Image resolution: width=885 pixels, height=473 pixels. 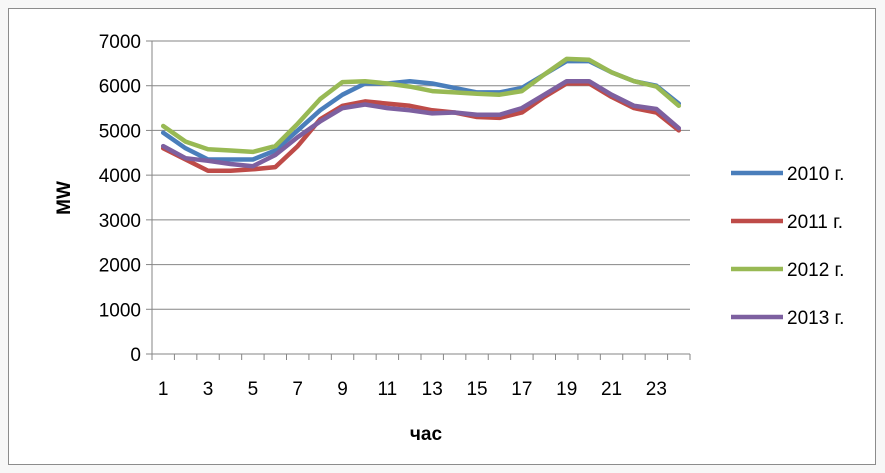 What do you see at coordinates (611, 389) in the screenshot?
I see `x-tick-label: 21` at bounding box center [611, 389].